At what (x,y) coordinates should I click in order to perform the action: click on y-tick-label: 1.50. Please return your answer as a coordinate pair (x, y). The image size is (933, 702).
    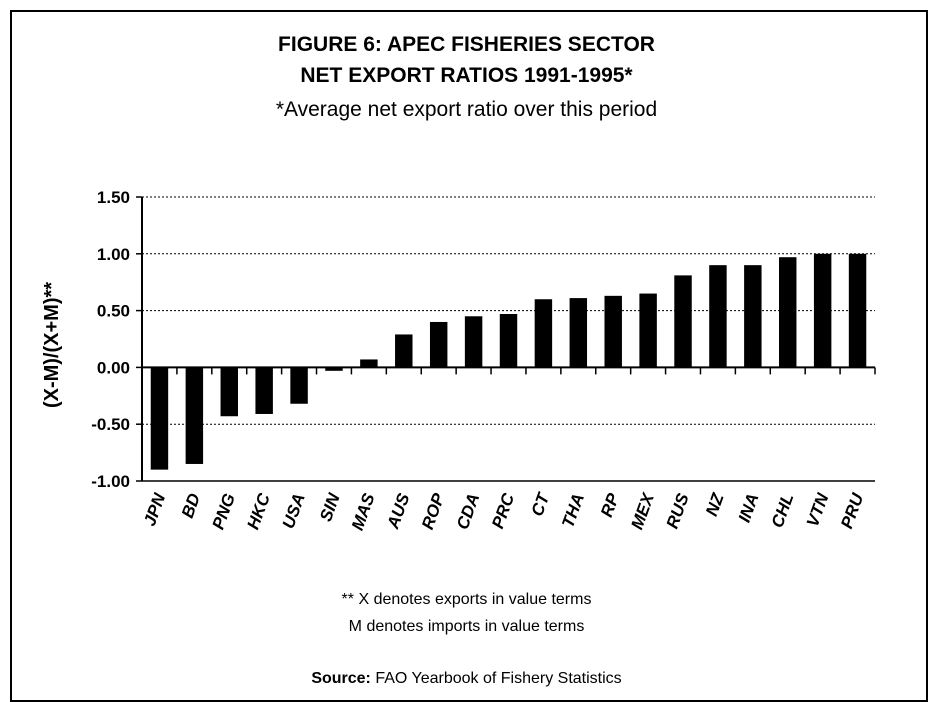
    Looking at the image, I should click on (113, 197).